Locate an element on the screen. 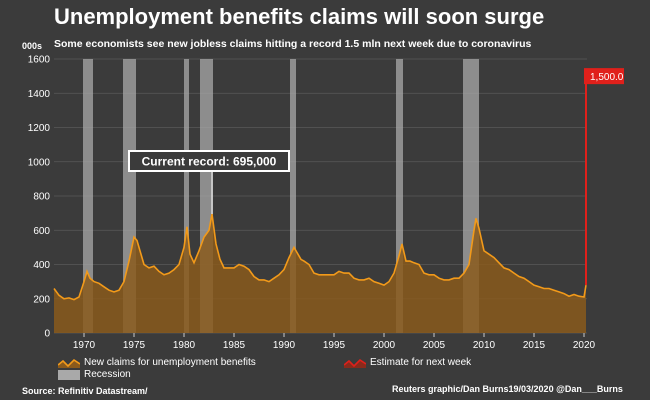 The height and width of the screenshot is (400, 650). legend-estimate-swatch is located at coordinates (355, 363).